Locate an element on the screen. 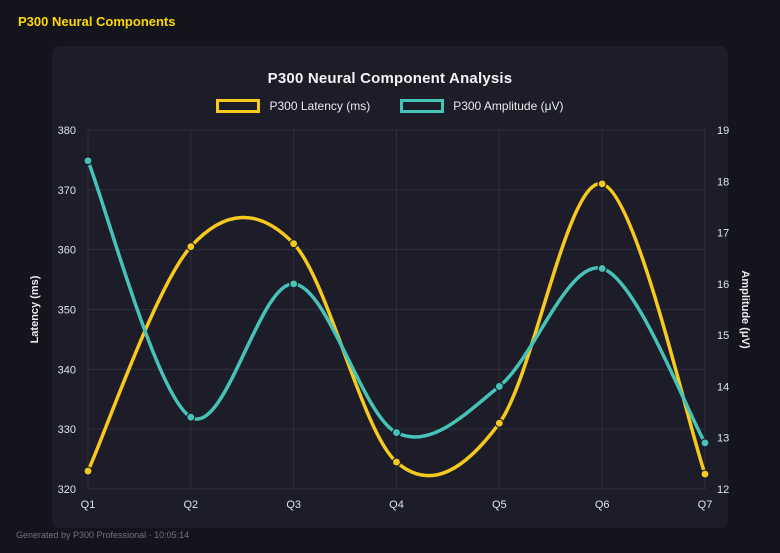 This screenshot has height=553, width=780. right-axis-tick: 13 is located at coordinates (723, 439).